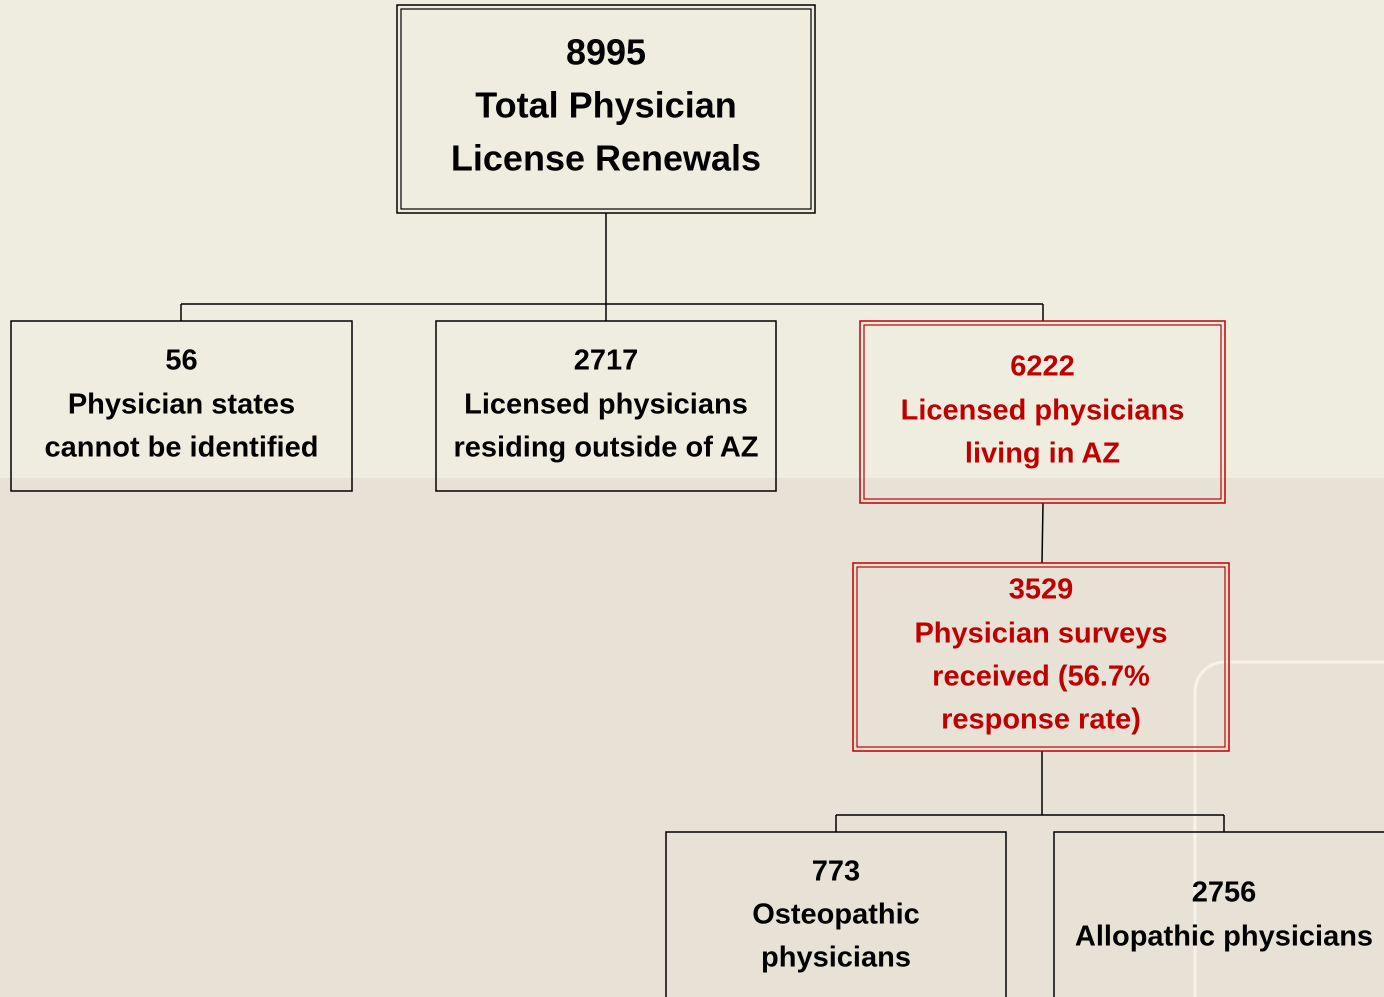 The image size is (1384, 997). I want to click on node-label: Allopathic physicians, so click(1224, 937).